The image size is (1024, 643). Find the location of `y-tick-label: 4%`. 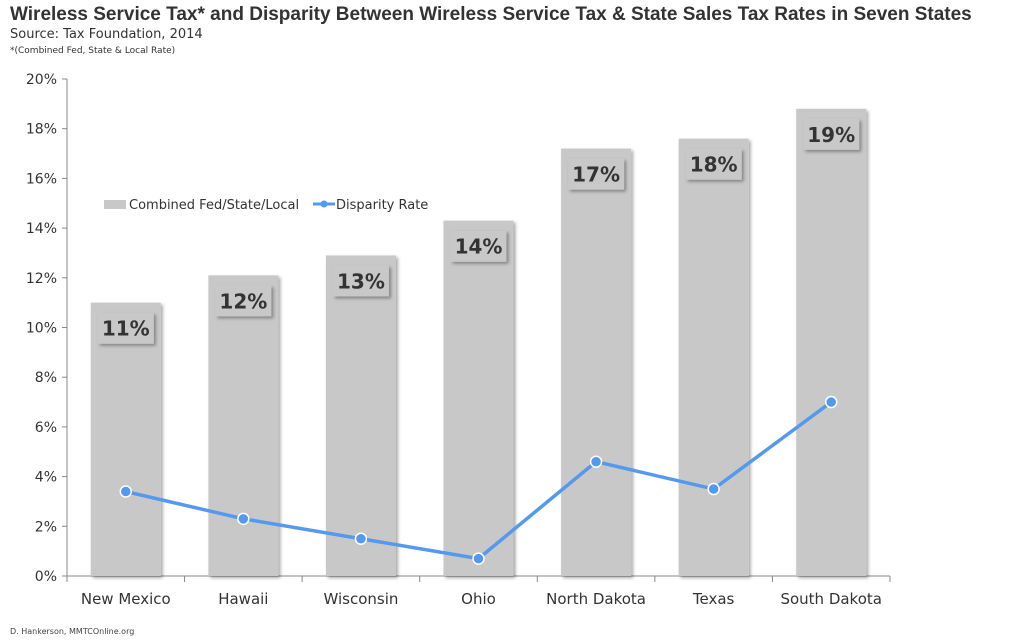

y-tick-label: 4% is located at coordinates (46, 478).